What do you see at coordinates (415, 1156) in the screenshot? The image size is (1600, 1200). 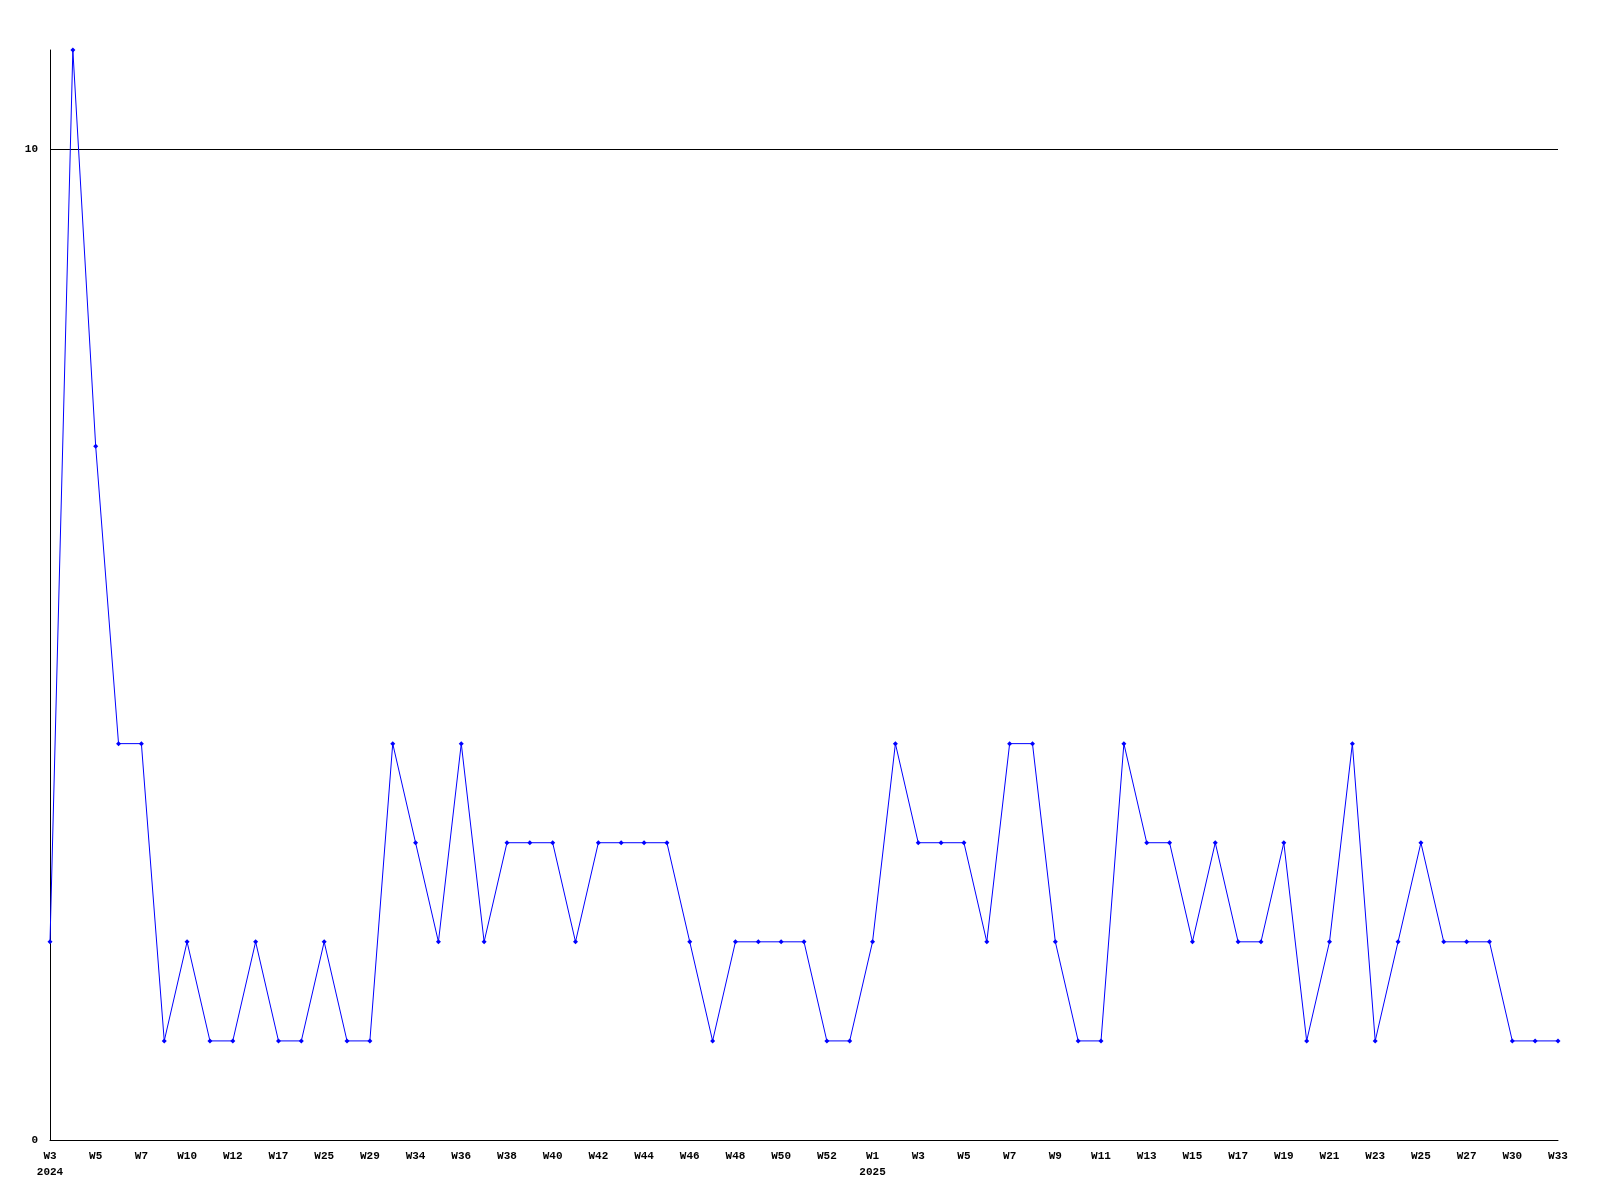 I see `x-tick-label: W34` at bounding box center [415, 1156].